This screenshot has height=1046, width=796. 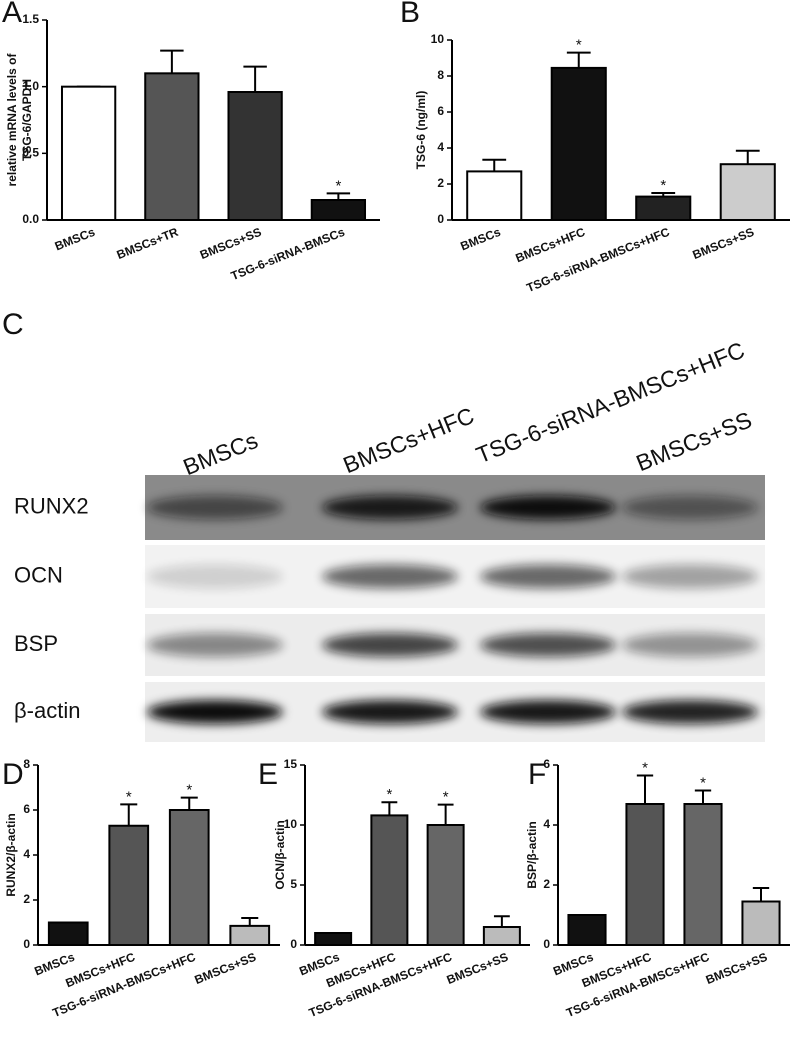 What do you see at coordinates (27, 120) in the screenshot?
I see `y-axis-label: TSG-6/GAPDH` at bounding box center [27, 120].